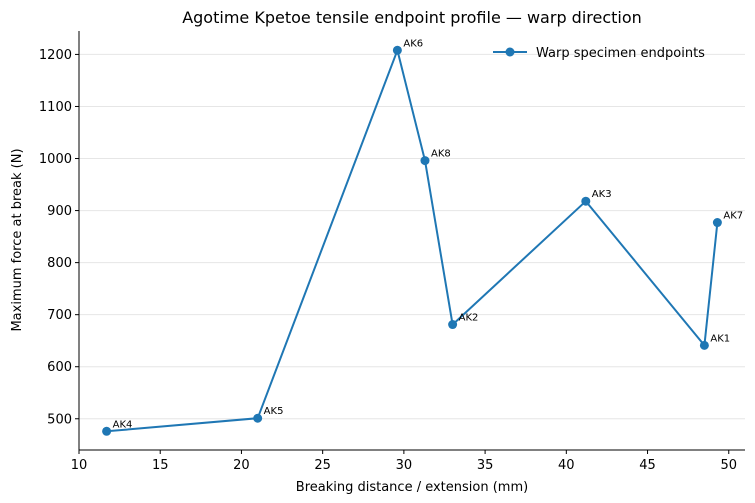  What do you see at coordinates (79, 465) in the screenshot?
I see `x-tick-label: 10` at bounding box center [79, 465].